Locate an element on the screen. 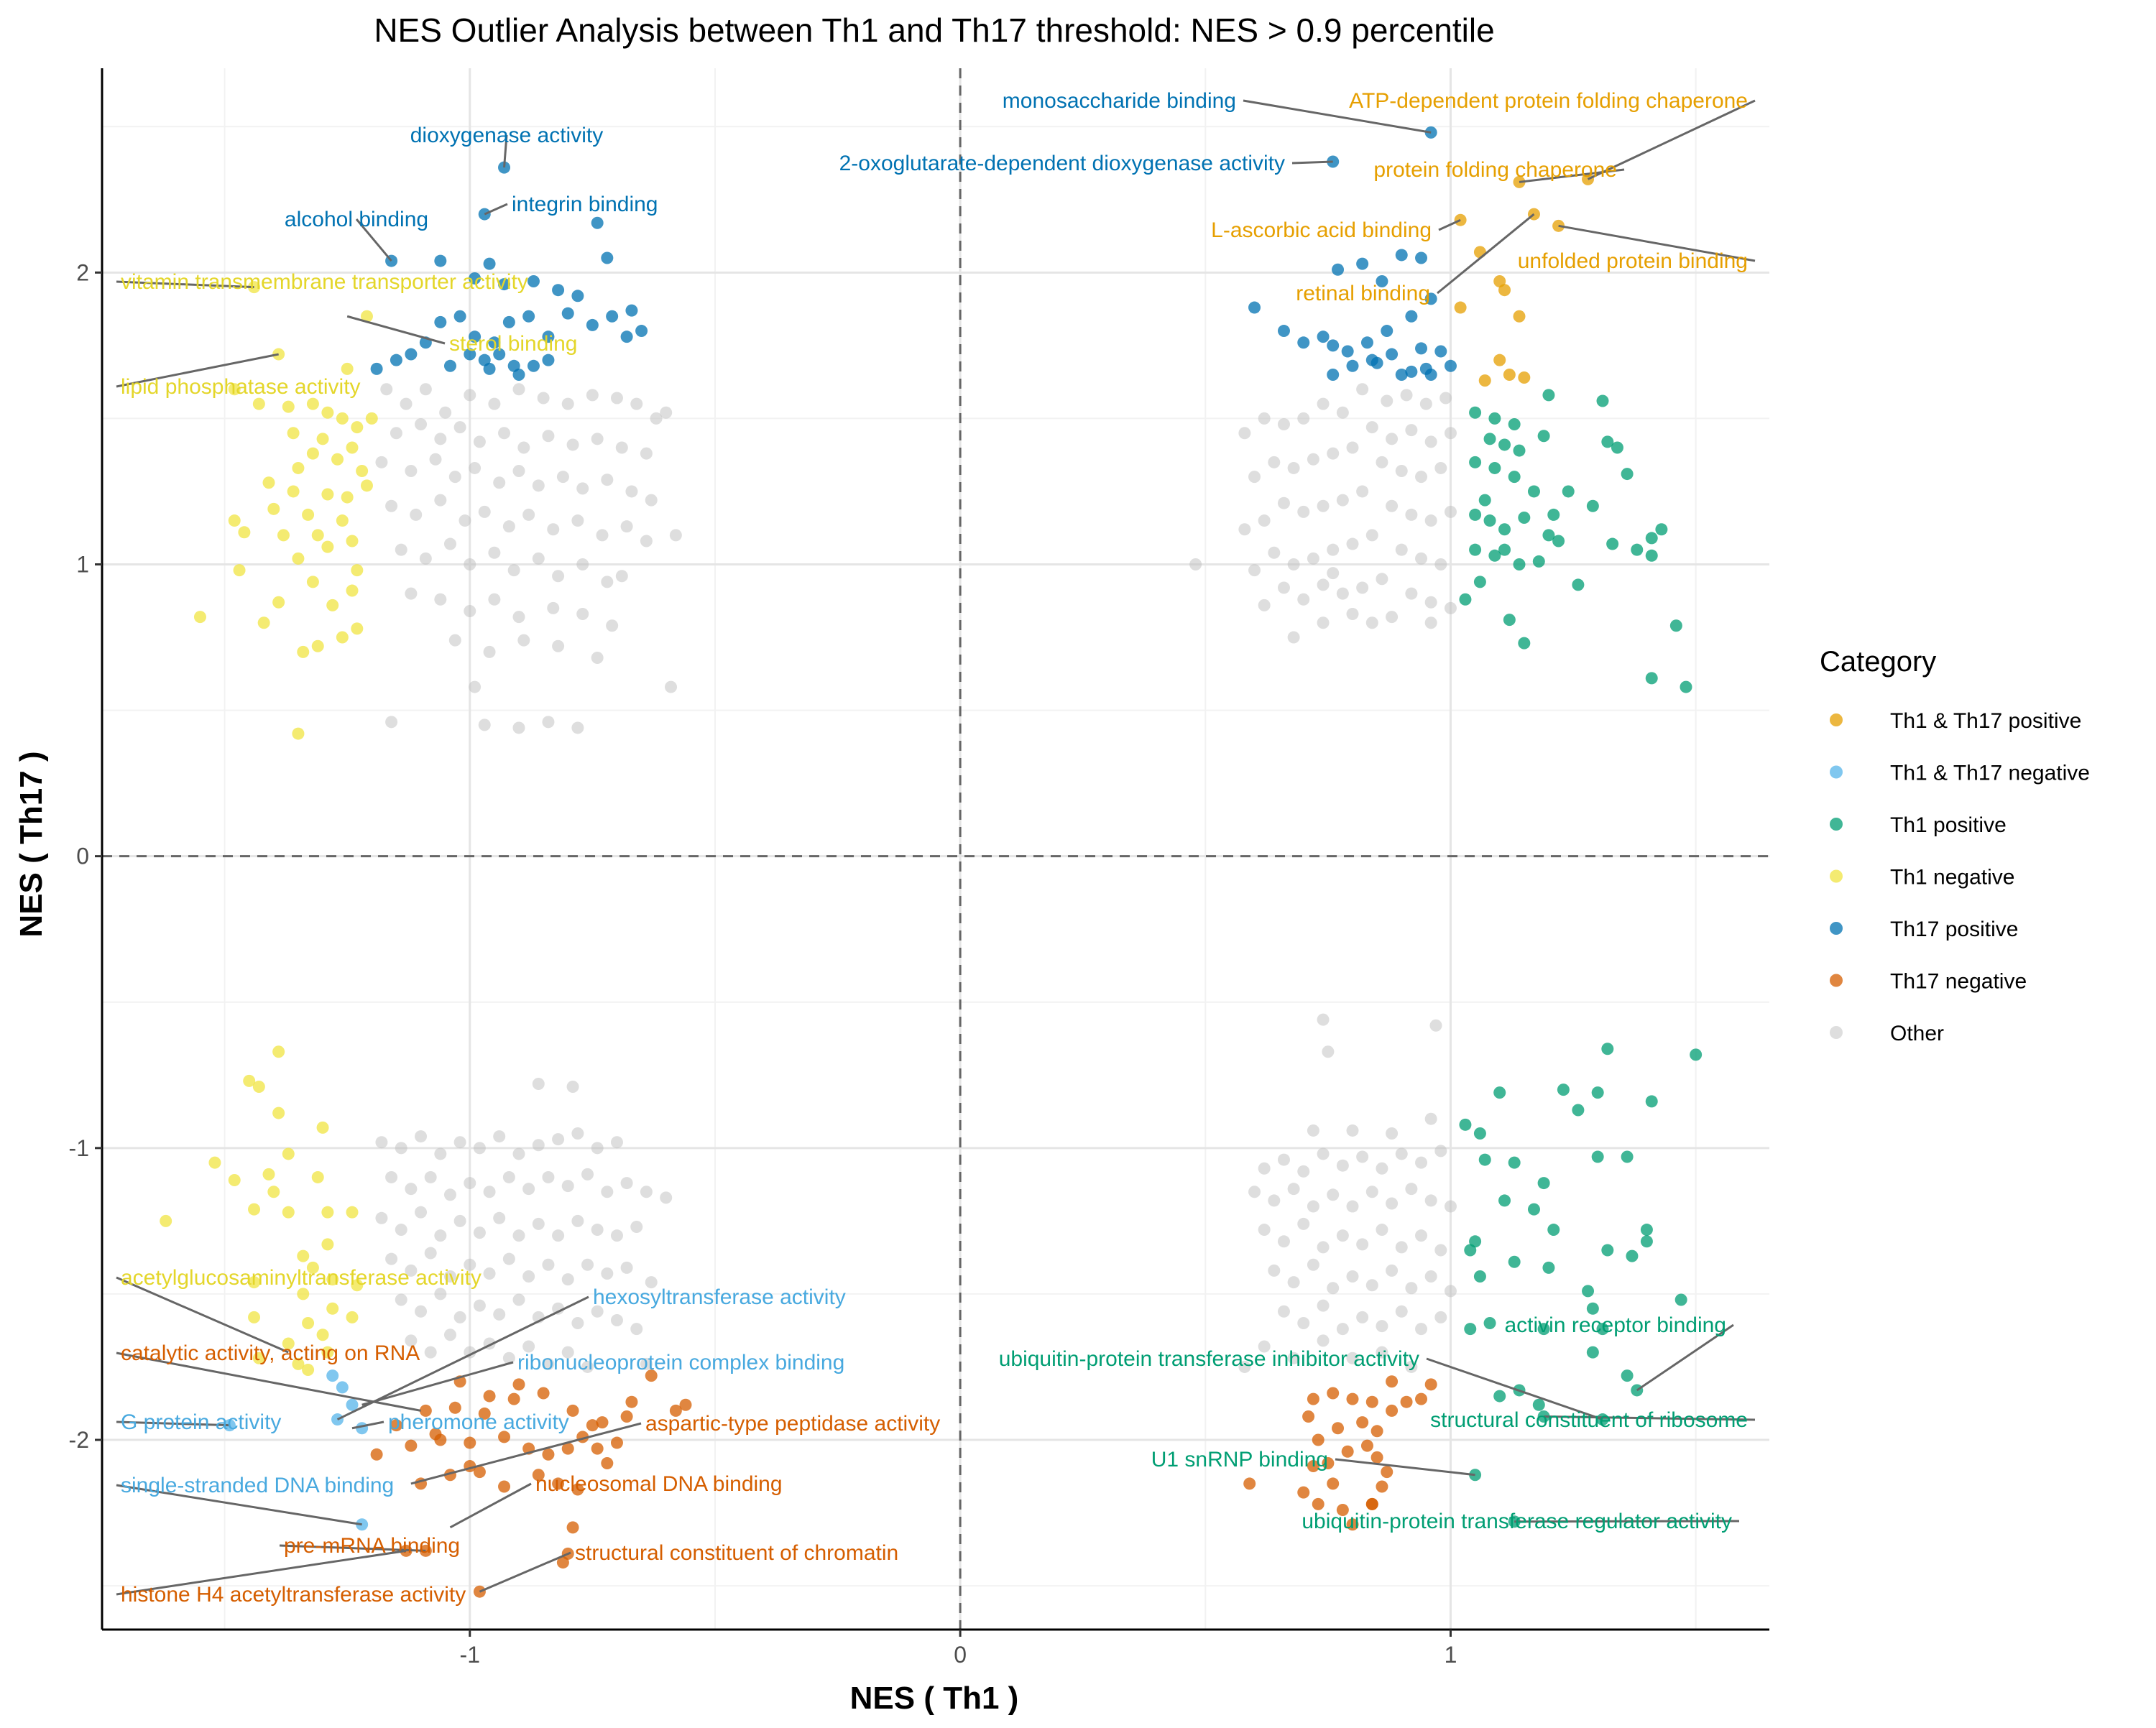 Image resolution: width=2156 pixels, height=1728 pixels. annotation-label: retinal binding is located at coordinates (1363, 293).